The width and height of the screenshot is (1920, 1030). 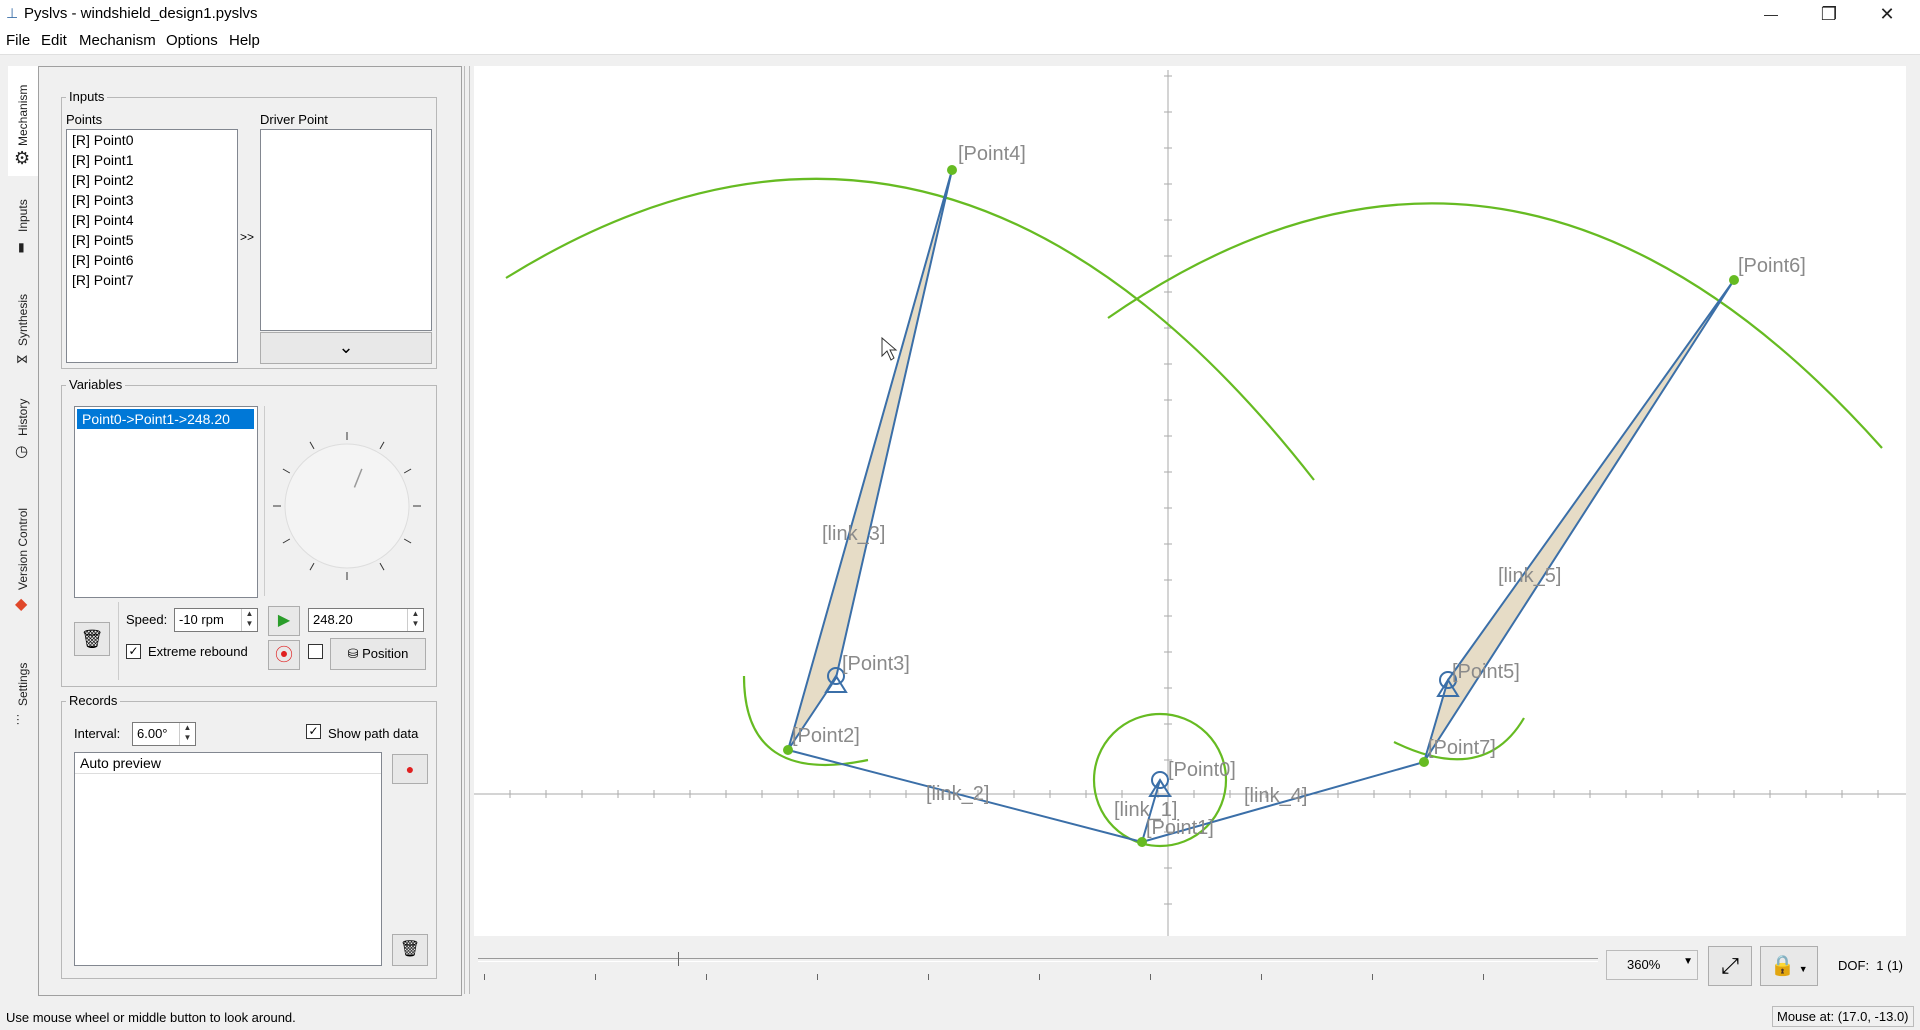 I want to click on driver-point-list, so click(x=346, y=230).